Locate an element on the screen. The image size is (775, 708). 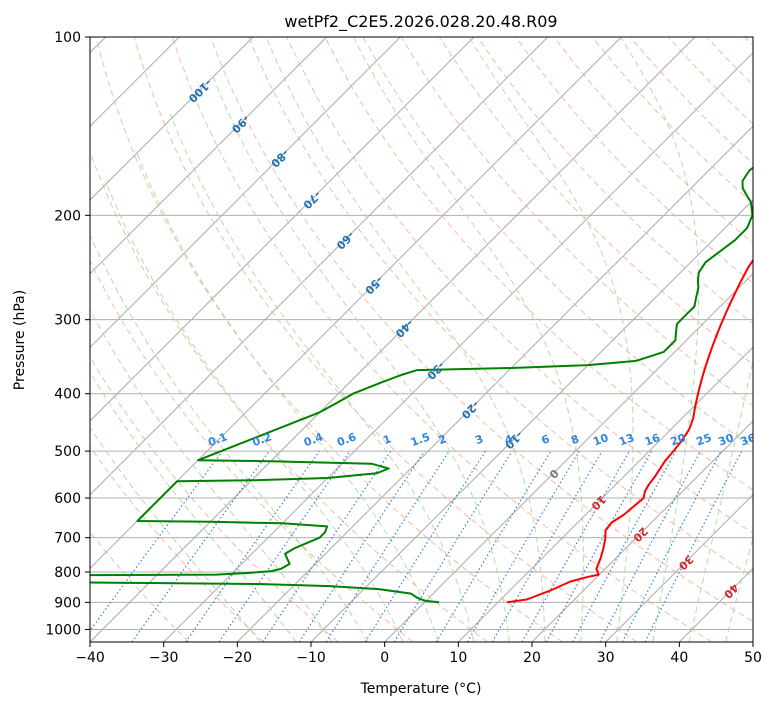
x-tick-label: 10 is located at coordinates (458, 658).